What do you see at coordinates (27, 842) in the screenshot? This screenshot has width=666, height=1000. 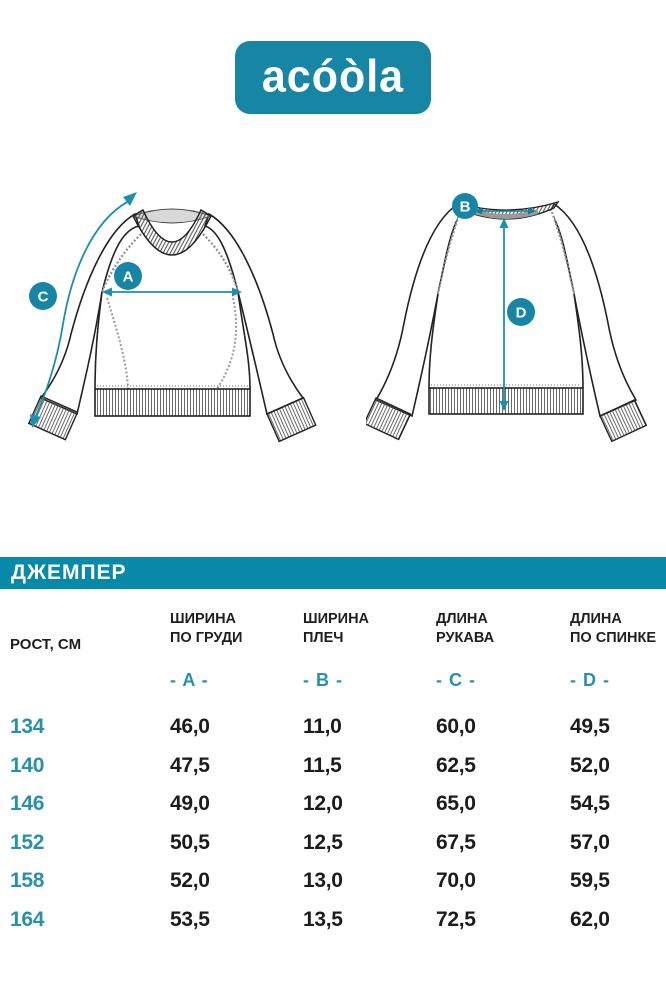 I see `height-cell: 152` at bounding box center [27, 842].